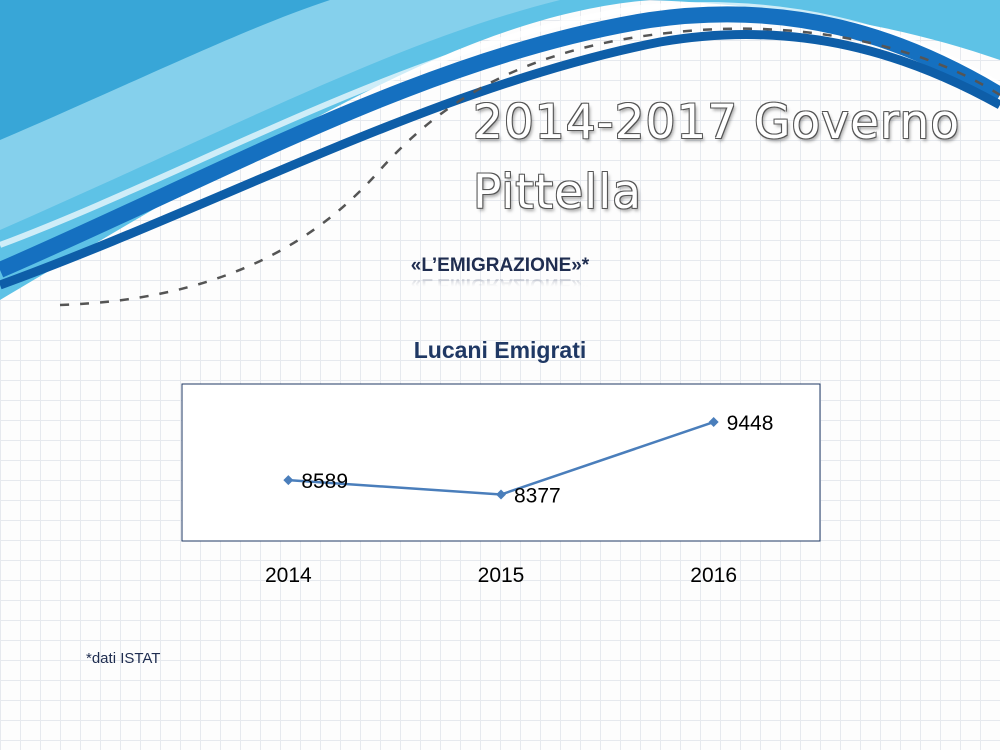 Image resolution: width=1000 pixels, height=750 pixels. I want to click on x-tick-label: 2016, so click(713, 575).